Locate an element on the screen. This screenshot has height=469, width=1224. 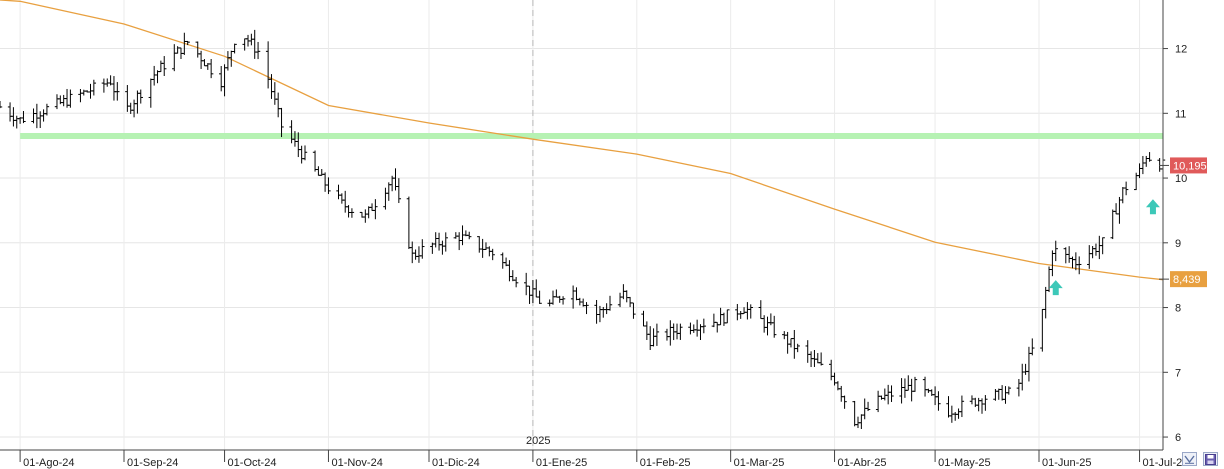
zoom-out-icon is located at coordinates (1189, 459).